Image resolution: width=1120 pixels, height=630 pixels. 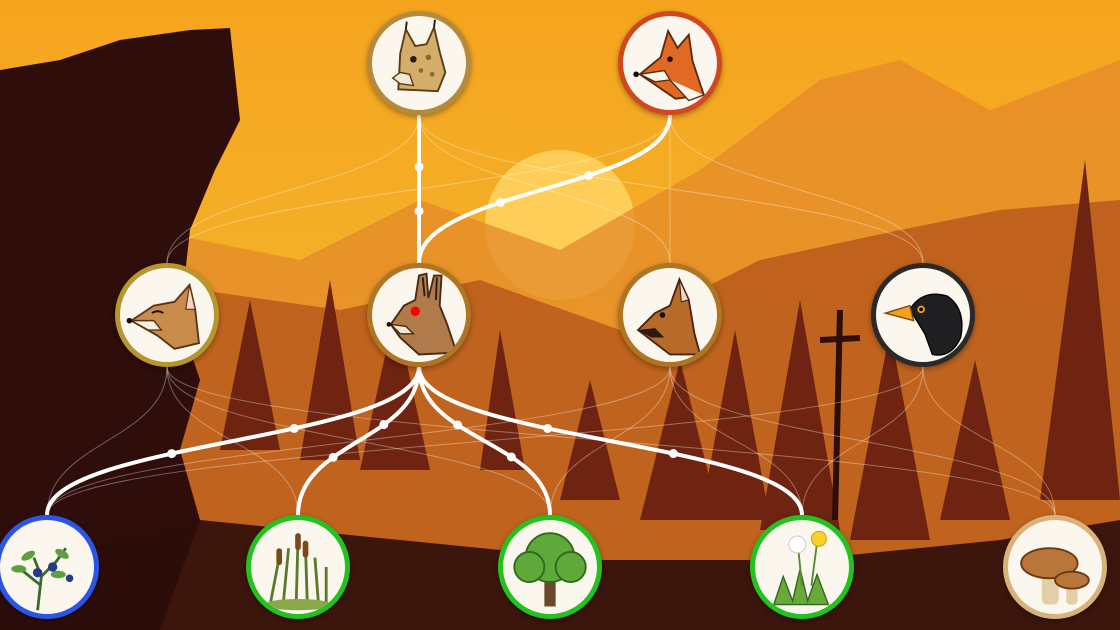 I want to click on roe-deer-icon, so click(x=669, y=316).